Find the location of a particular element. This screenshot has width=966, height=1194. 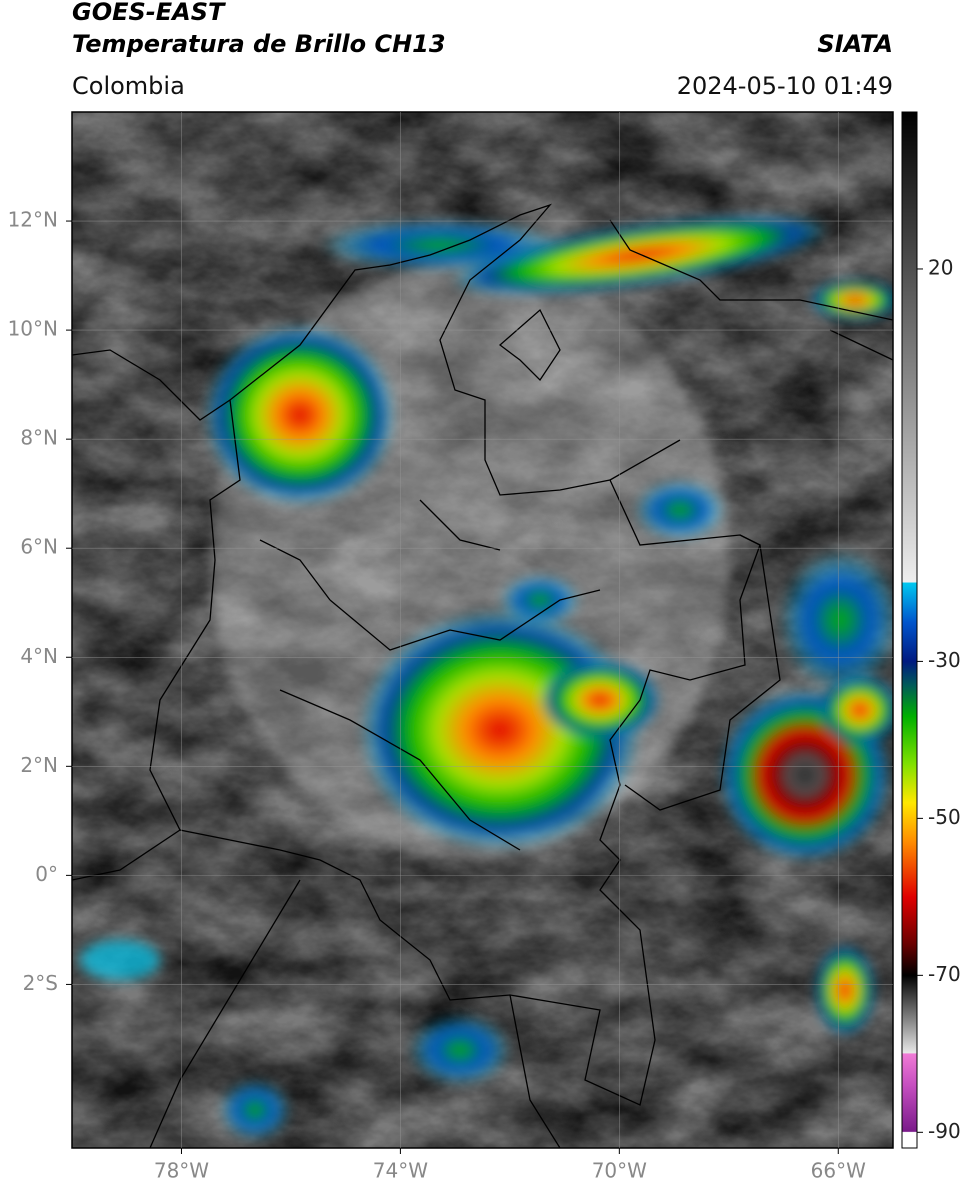

region: Colombia is located at coordinates (128, 86).